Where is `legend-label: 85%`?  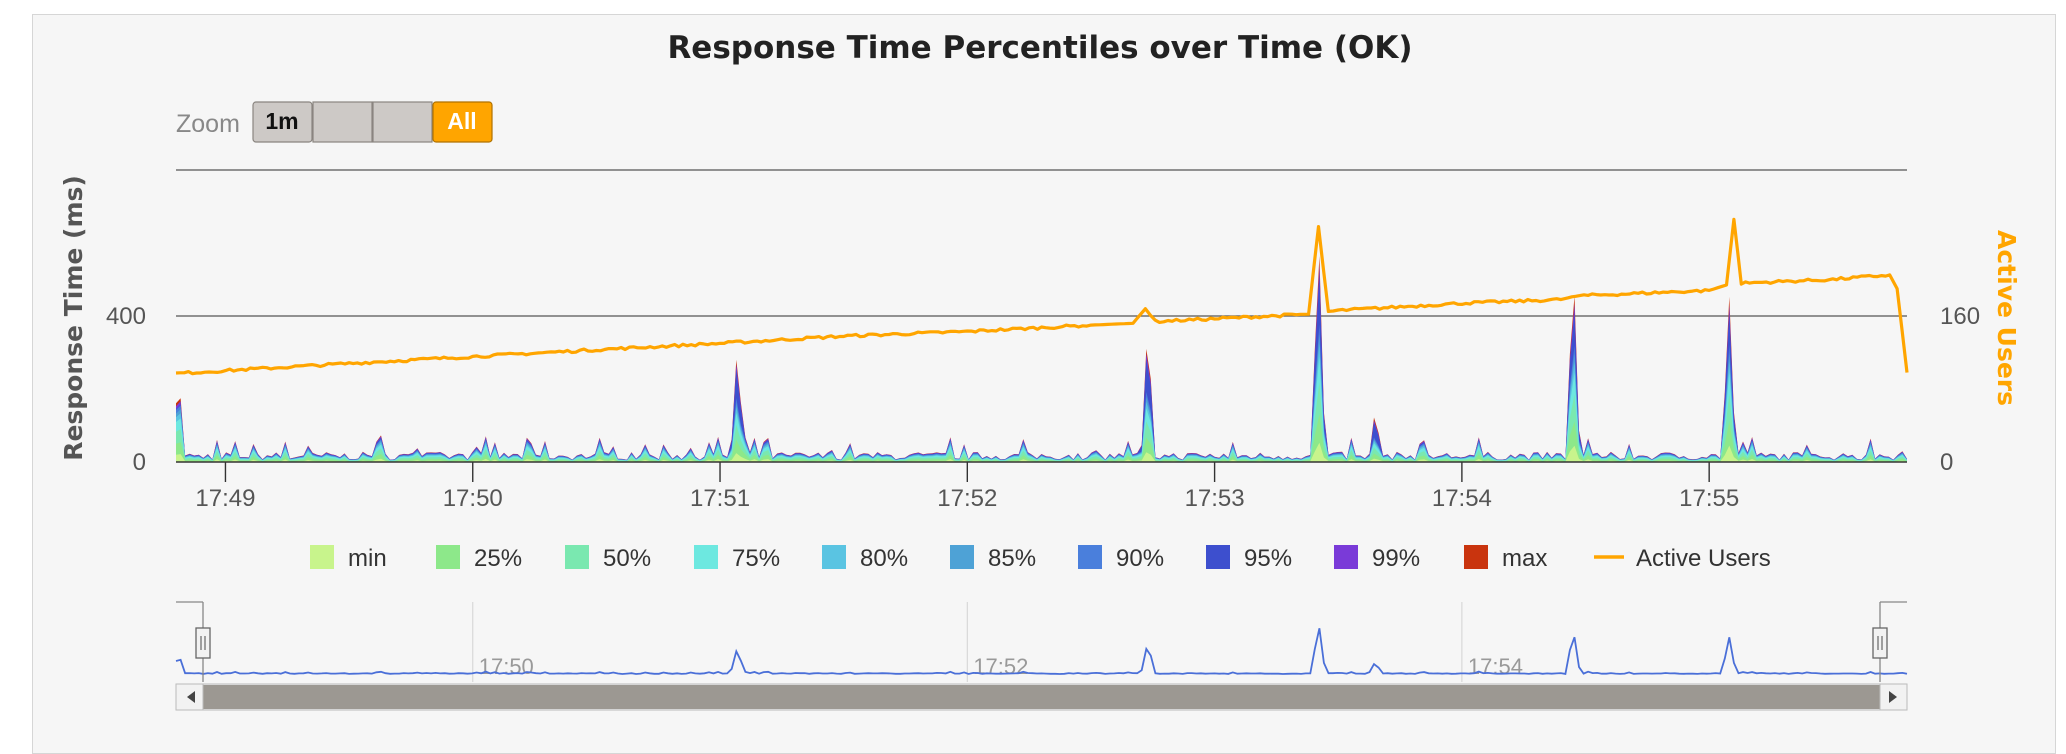
legend-label: 85% is located at coordinates (1012, 558).